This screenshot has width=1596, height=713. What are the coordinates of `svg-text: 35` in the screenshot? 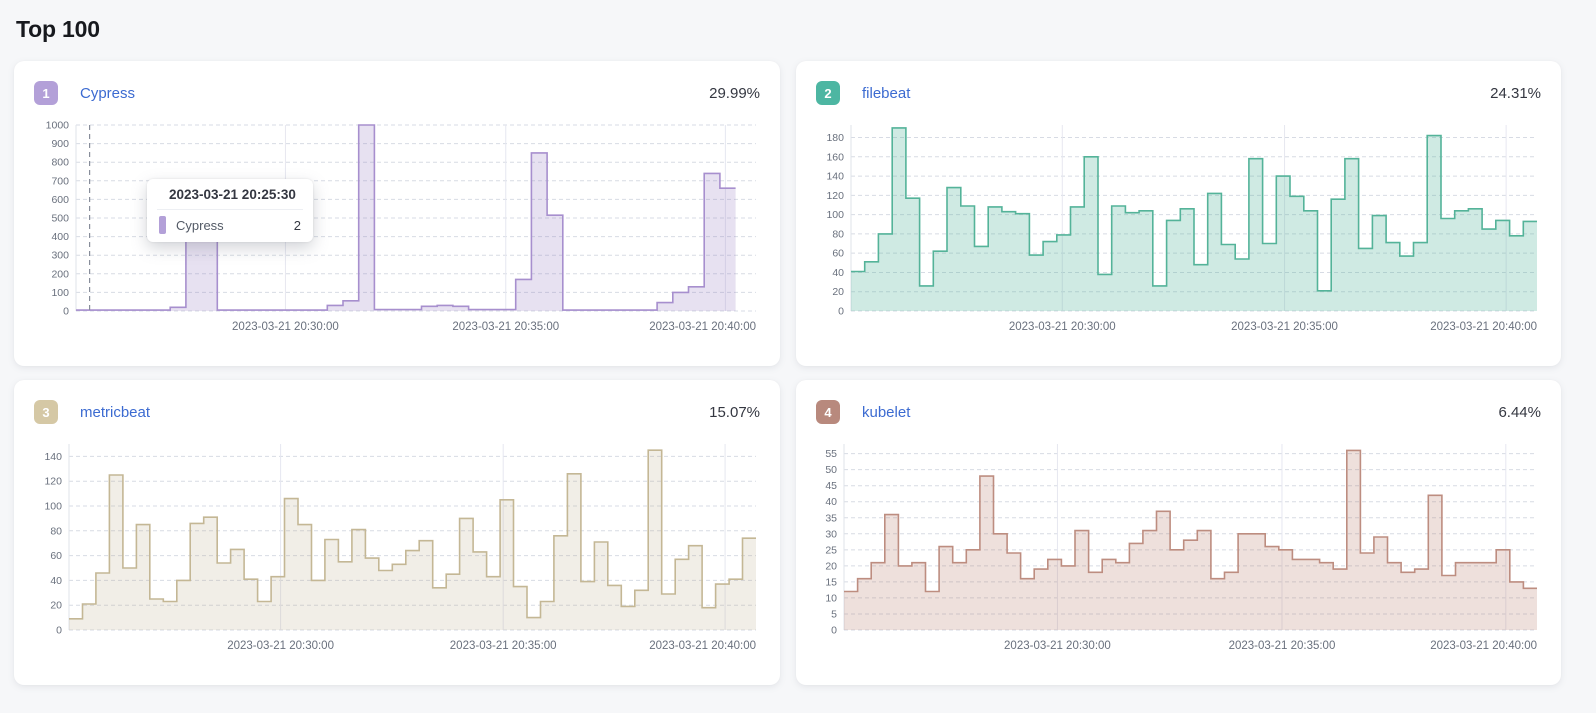 It's located at (831, 518).